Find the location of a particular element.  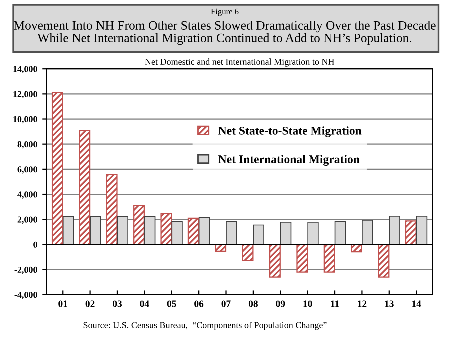

x-tick-label: 06 is located at coordinates (199, 304).